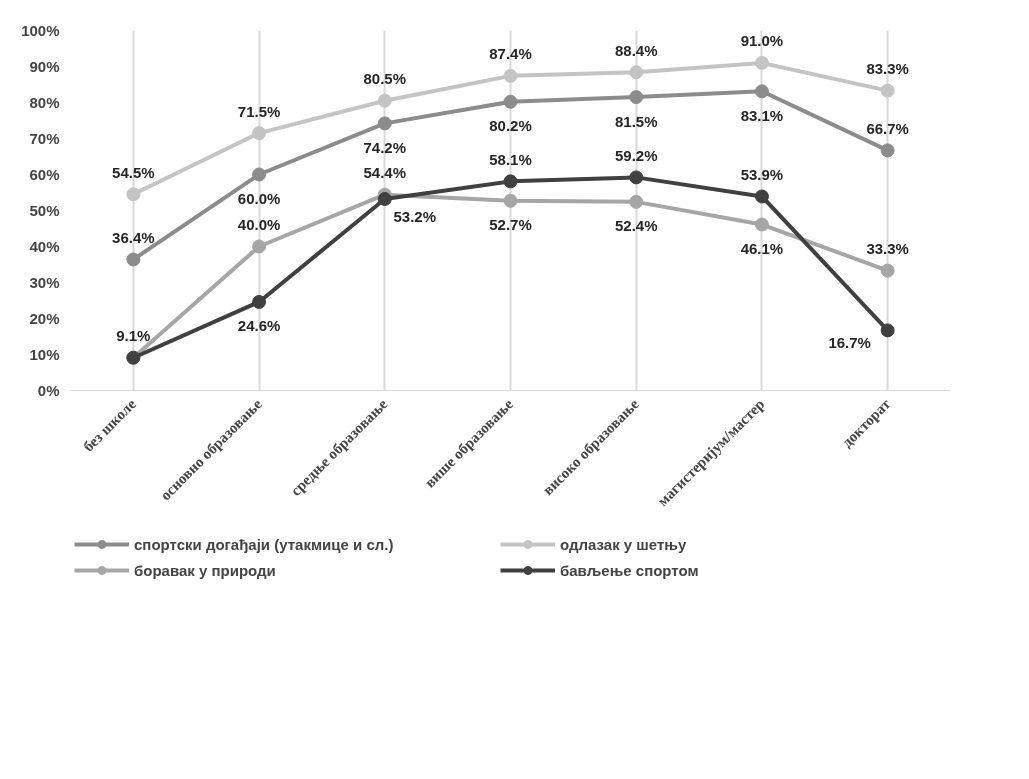 This screenshot has height=779, width=1029. I want to click on y-tick-label: 100%, so click(40, 30).